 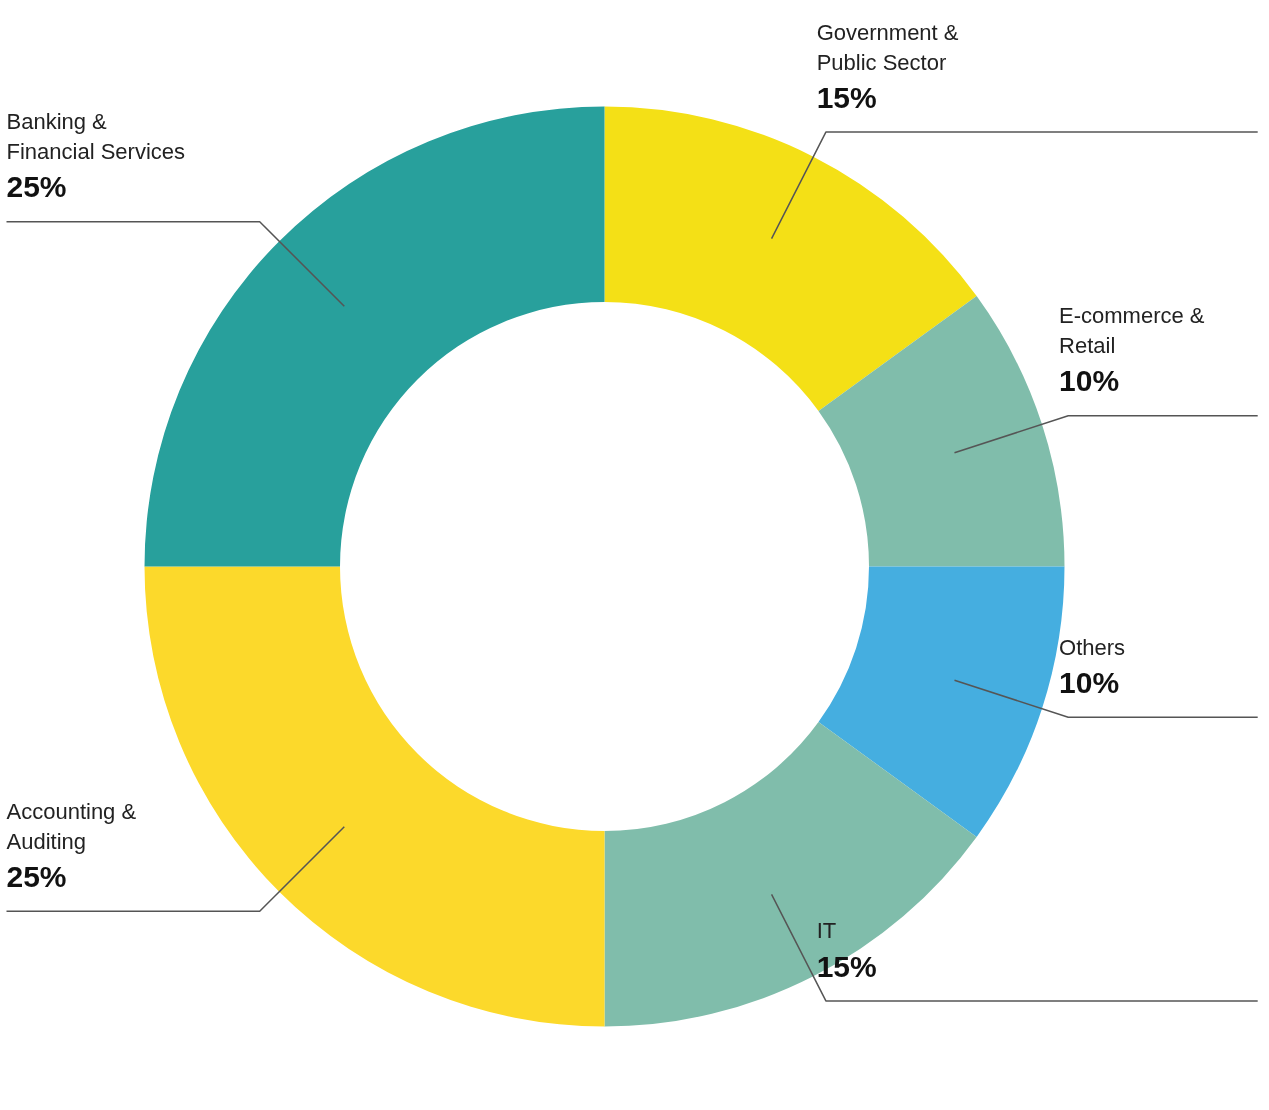 What do you see at coordinates (71, 826) in the screenshot?
I see `slice-label: Accounting & Auditing` at bounding box center [71, 826].